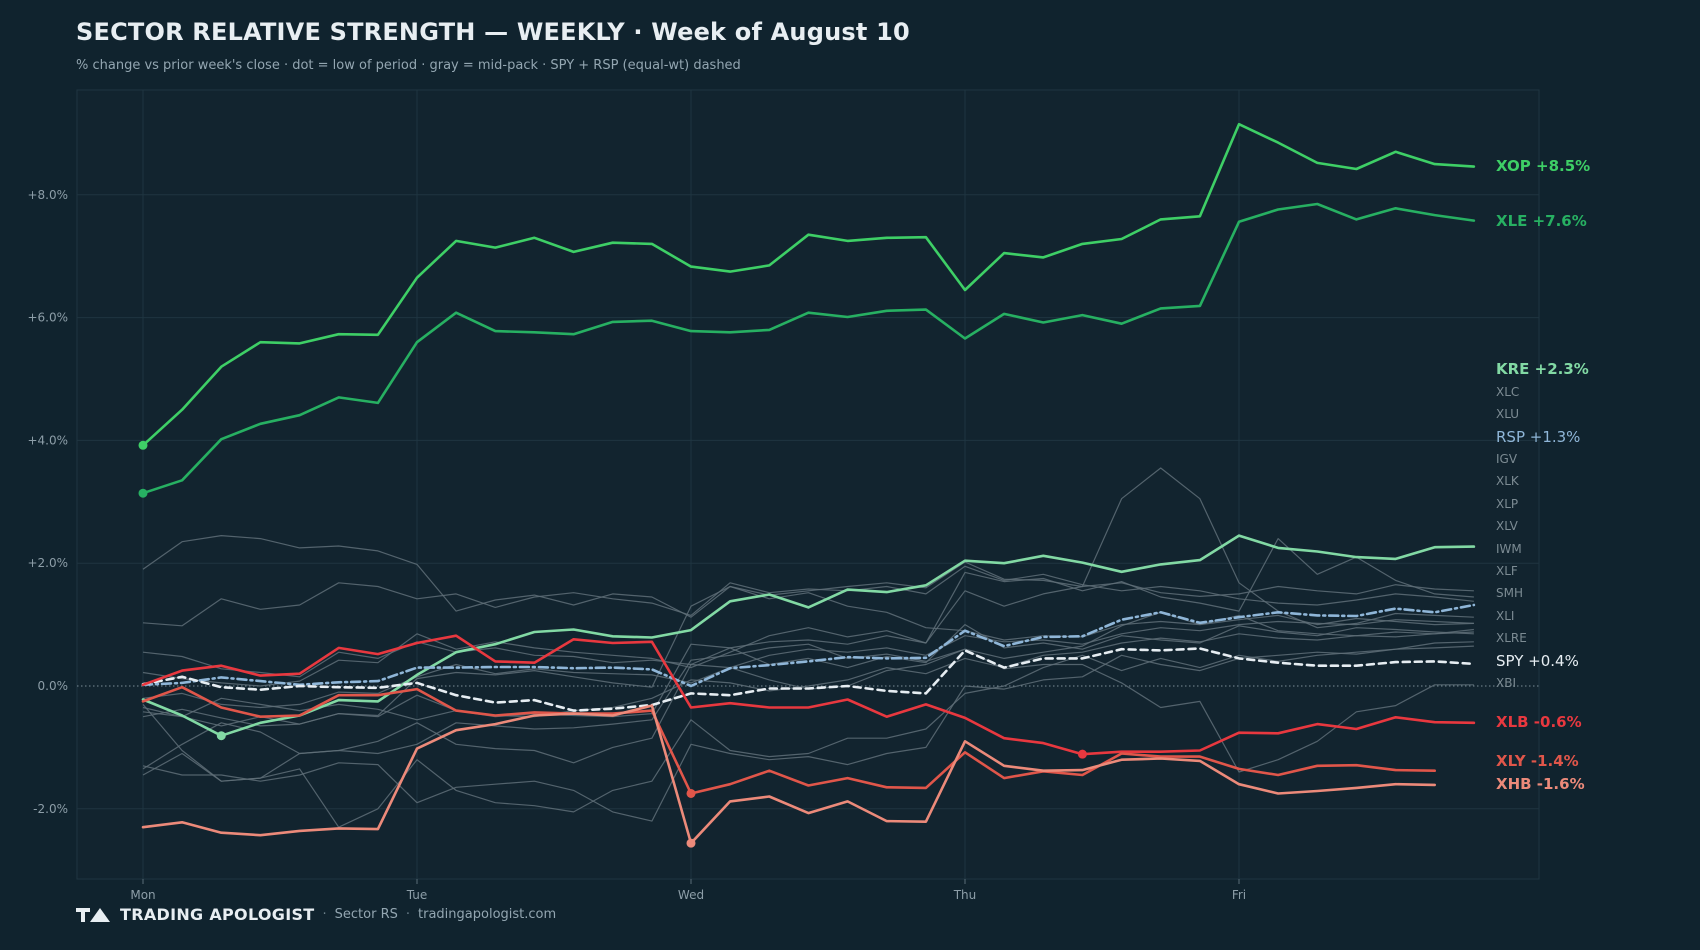 The width and height of the screenshot is (1700, 950). I want to click on low-marker-xle, so click(143, 493).